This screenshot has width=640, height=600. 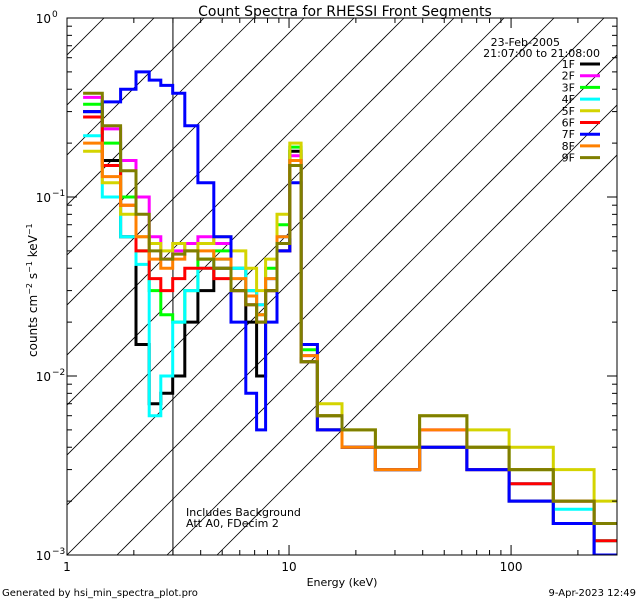 I want to click on legend-label-8F: 8F, so click(x=568, y=146).